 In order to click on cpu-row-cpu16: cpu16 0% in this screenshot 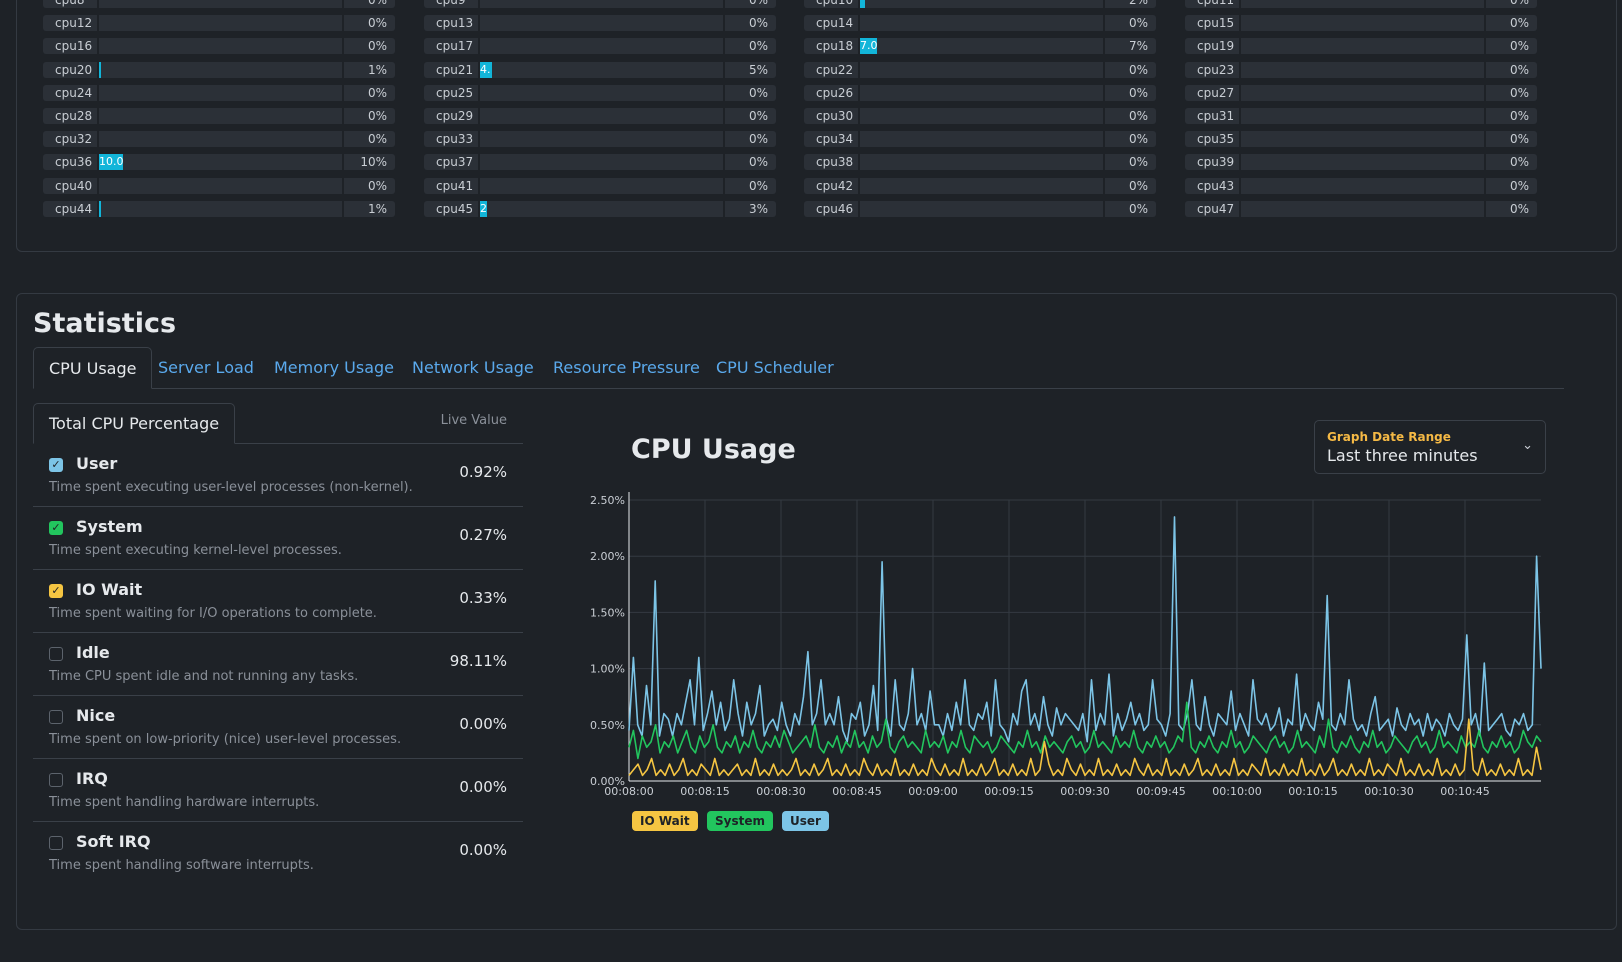, I will do `click(219, 46)`.